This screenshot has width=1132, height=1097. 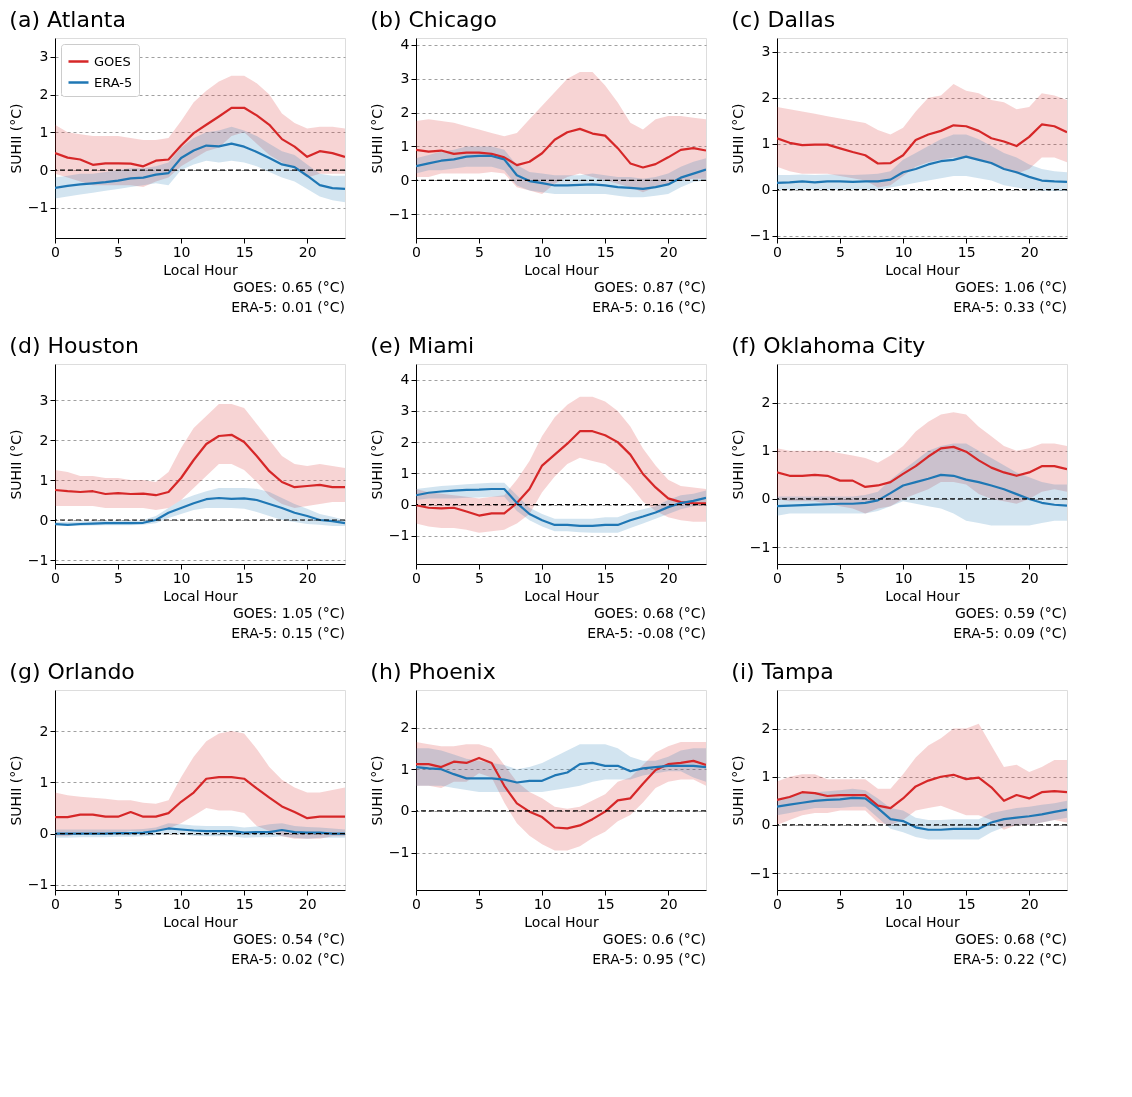 What do you see at coordinates (67, 19) in the screenshot?
I see `chart-title: (a) Atlanta` at bounding box center [67, 19].